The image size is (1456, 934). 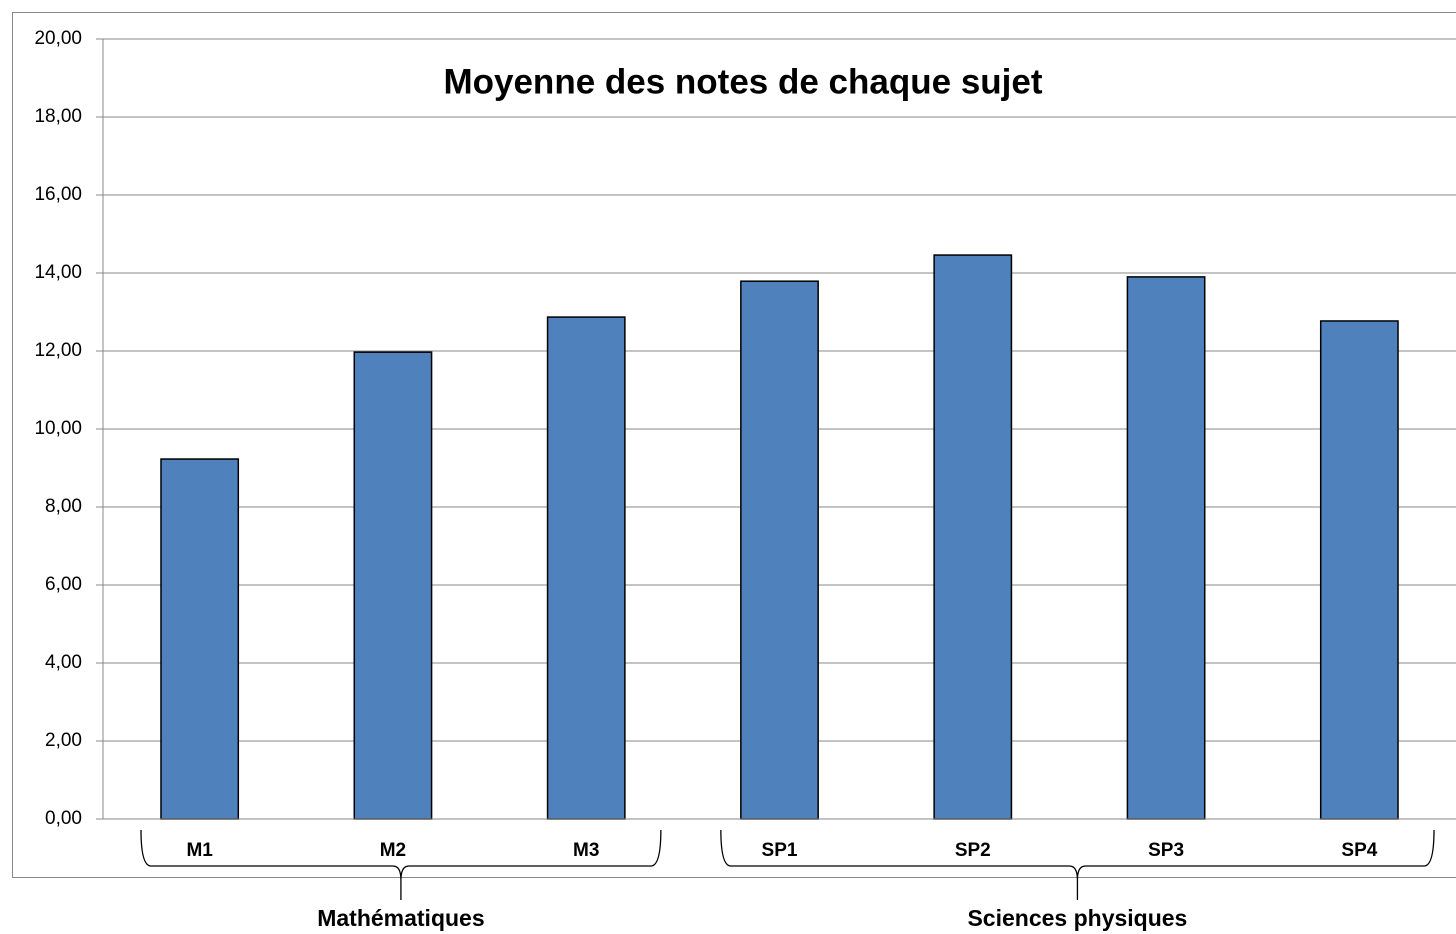 I want to click on y-tick-label: 0,00, so click(x=63, y=818).